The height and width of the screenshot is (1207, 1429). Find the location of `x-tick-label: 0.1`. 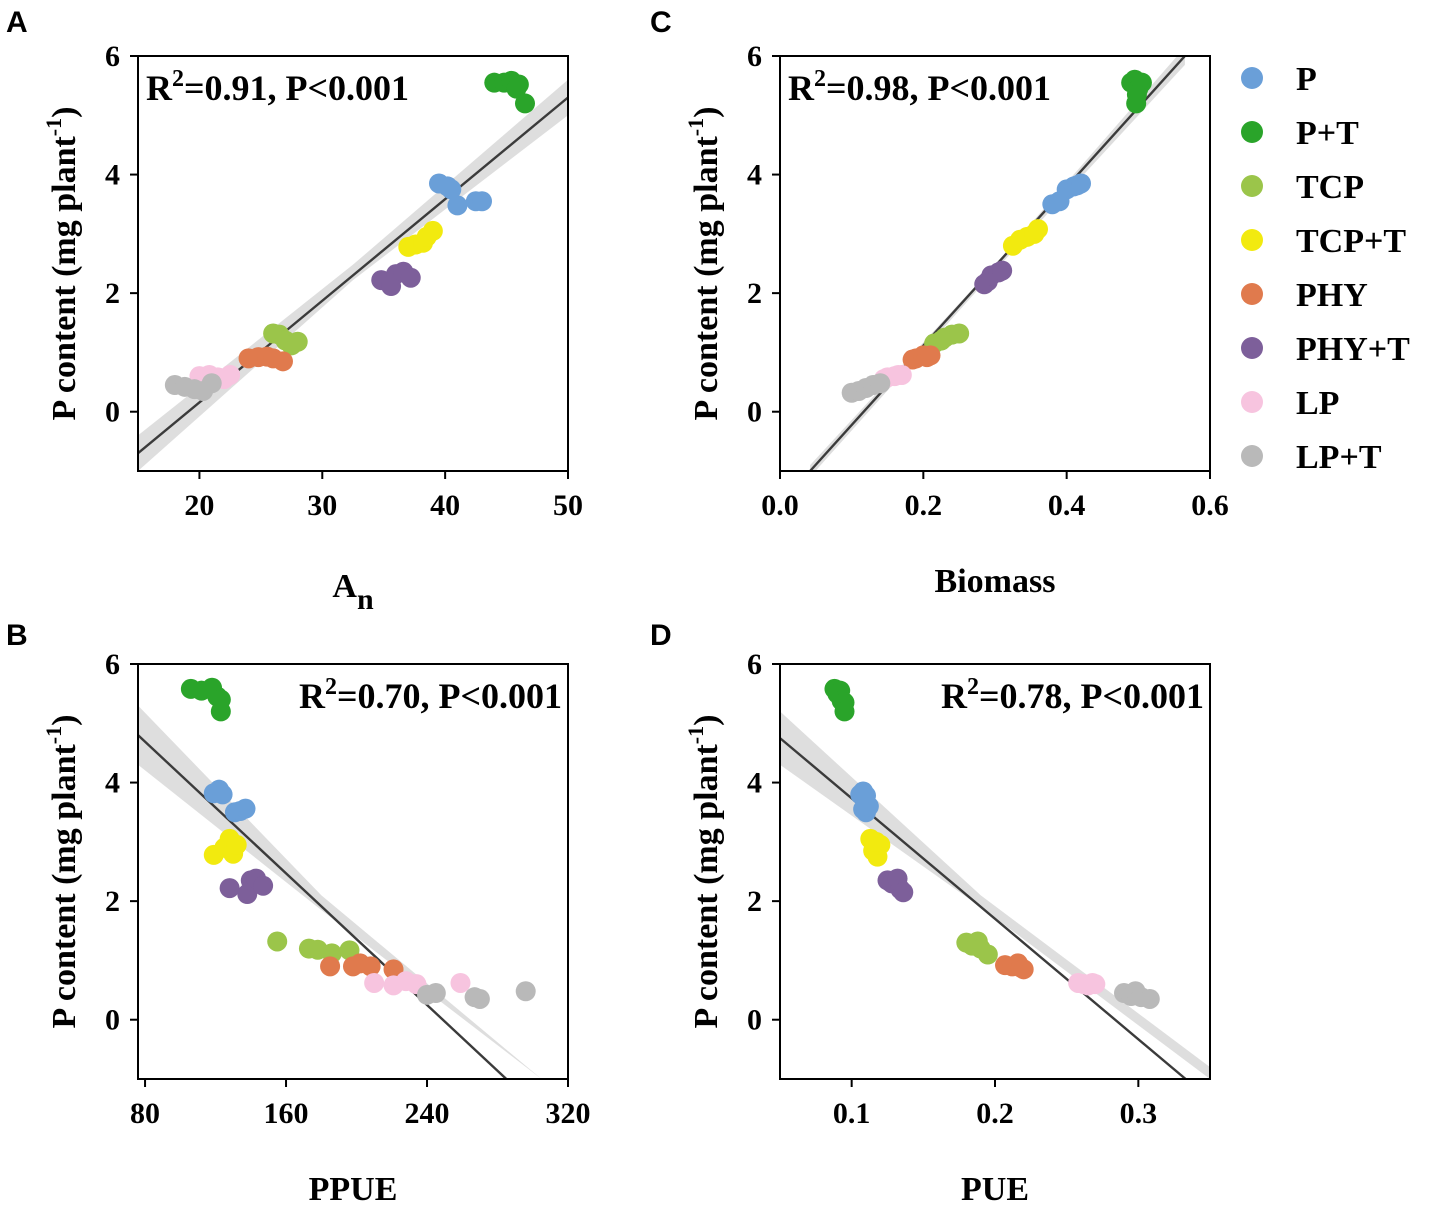

x-tick-label: 0.1 is located at coordinates (852, 1113).